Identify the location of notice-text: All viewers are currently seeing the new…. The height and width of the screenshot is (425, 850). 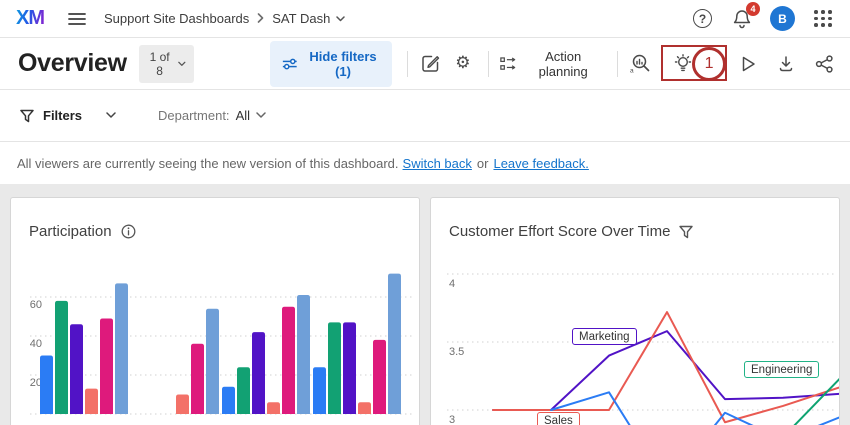
(208, 163).